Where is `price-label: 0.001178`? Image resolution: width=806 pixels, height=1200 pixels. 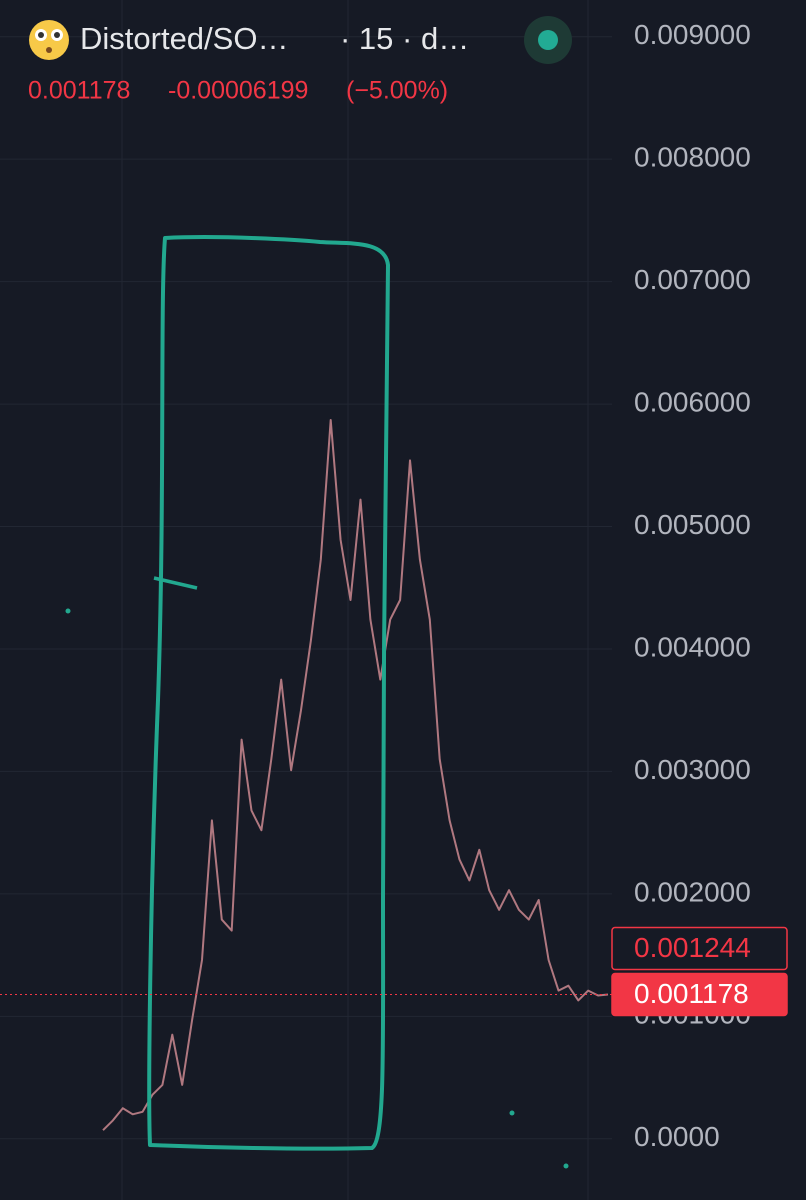
price-label: 0.001178 is located at coordinates (691, 993).